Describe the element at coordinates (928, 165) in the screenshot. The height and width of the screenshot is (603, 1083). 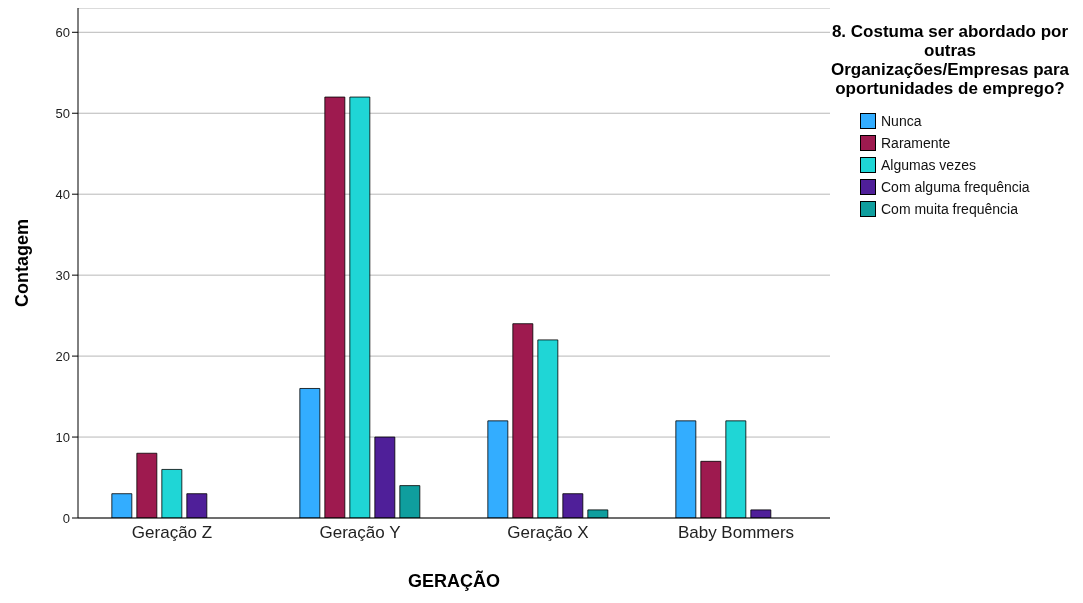
I see `legend-label: Algumas vezes` at that location.